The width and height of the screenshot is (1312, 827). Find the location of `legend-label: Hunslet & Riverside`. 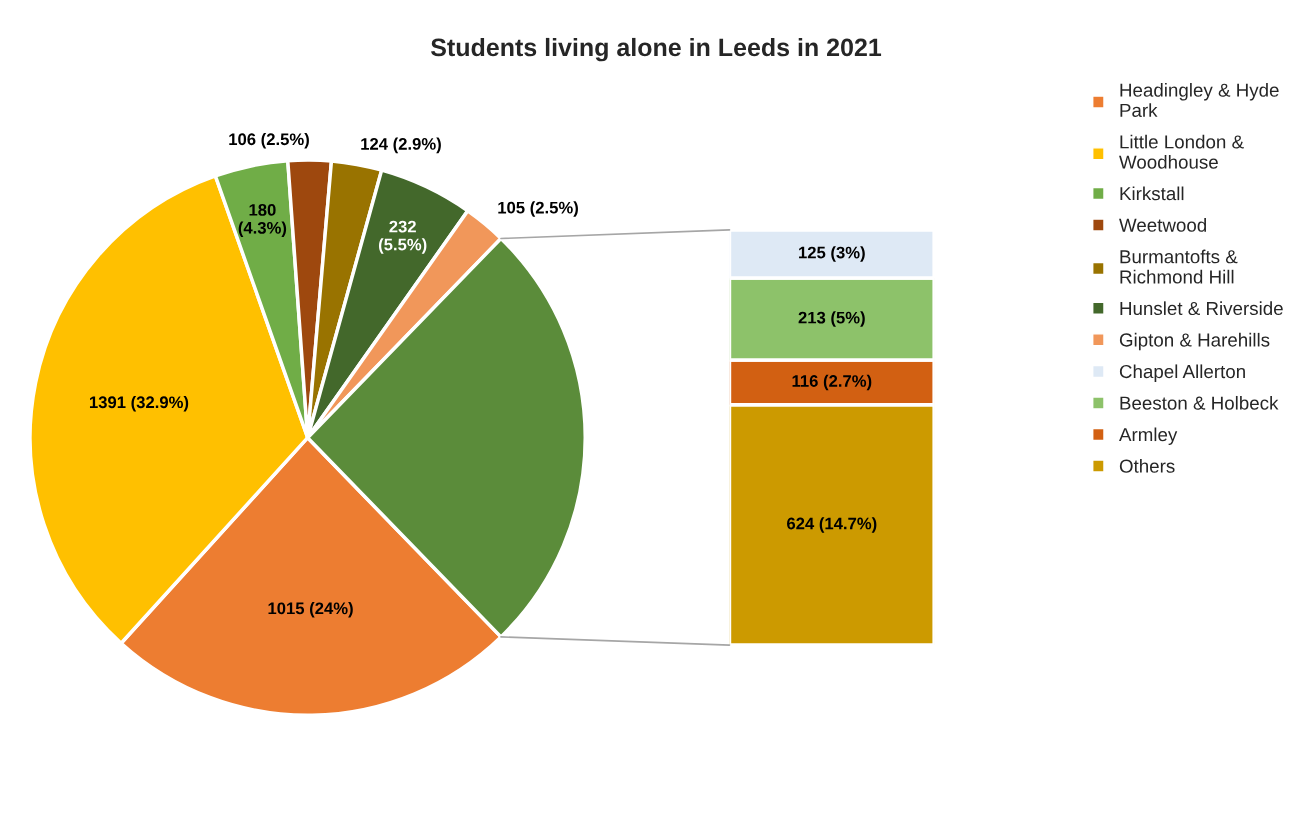

legend-label: Hunslet & Riverside is located at coordinates (1201, 308).